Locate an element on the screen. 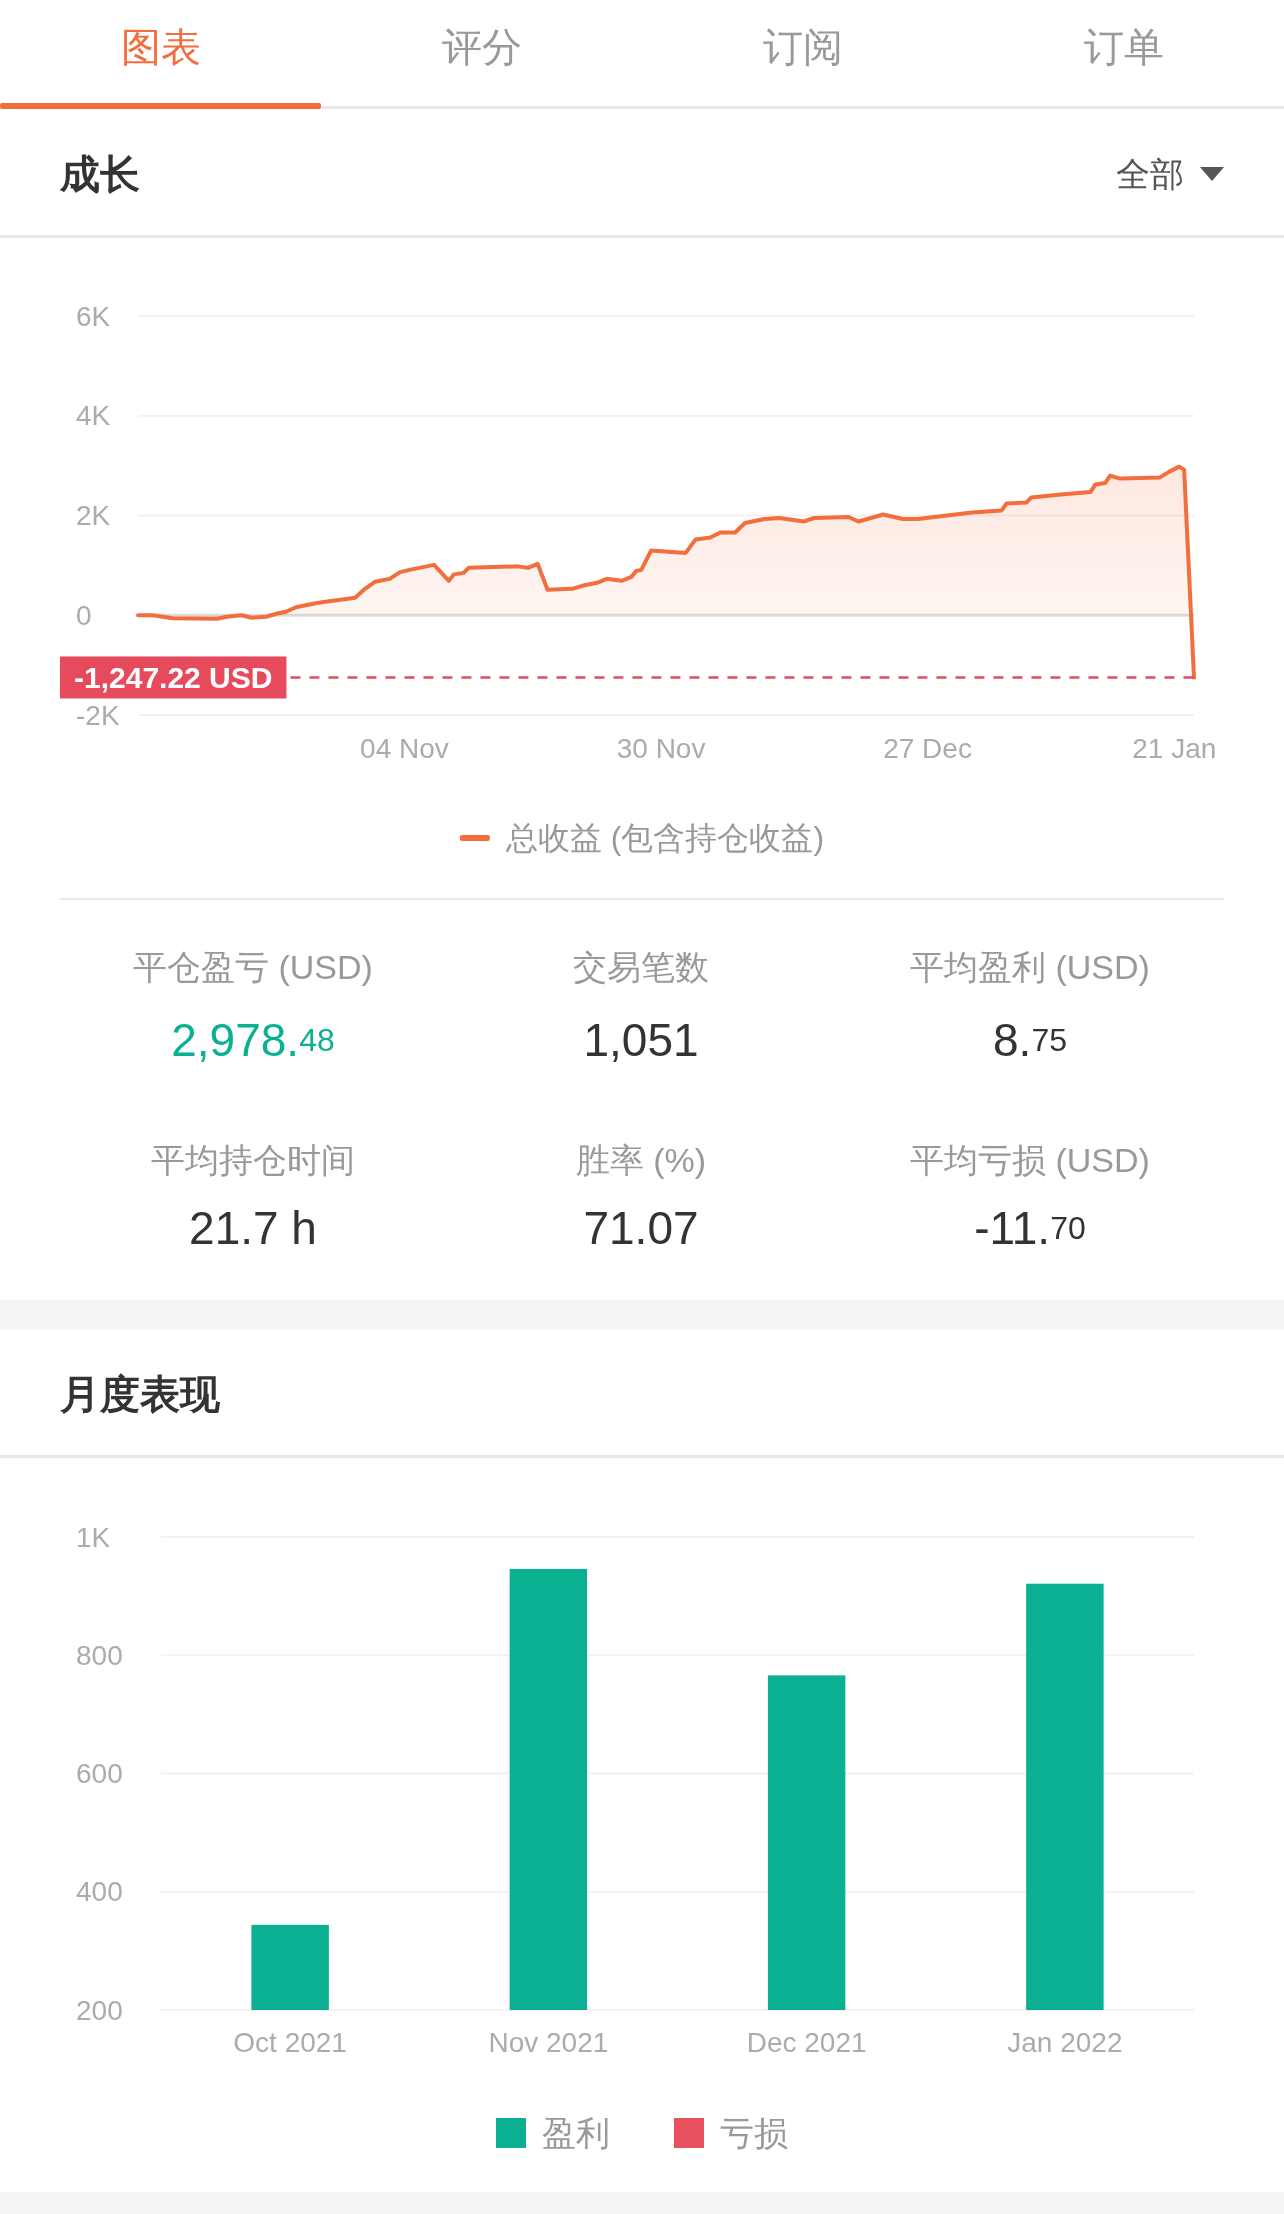  text: 1,051 is located at coordinates (641, 1040).